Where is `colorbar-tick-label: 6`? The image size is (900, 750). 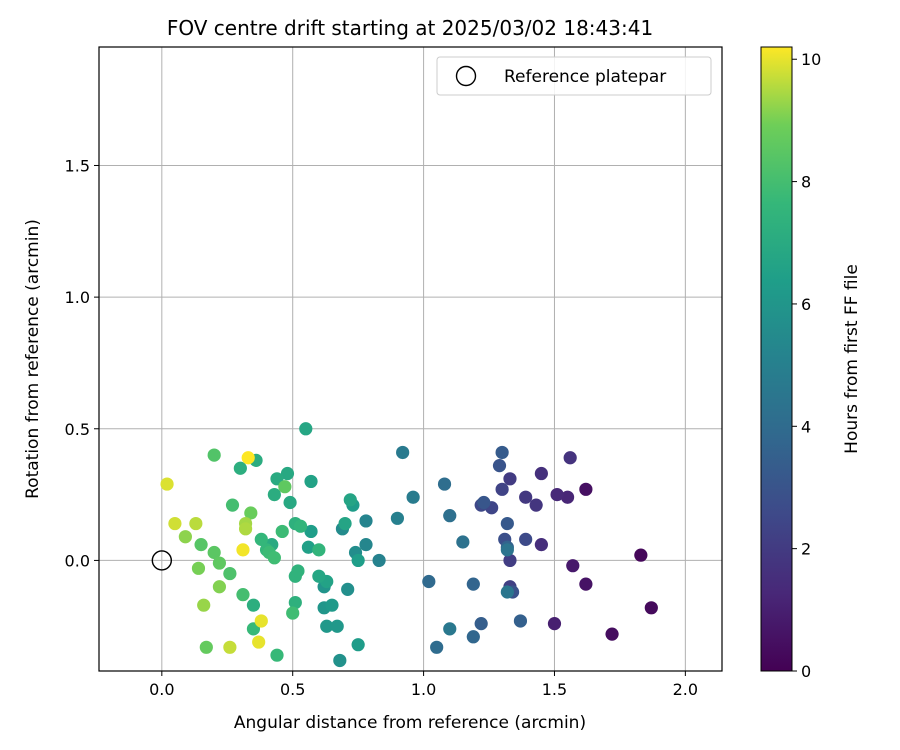 colorbar-tick-label: 6 is located at coordinates (806, 304).